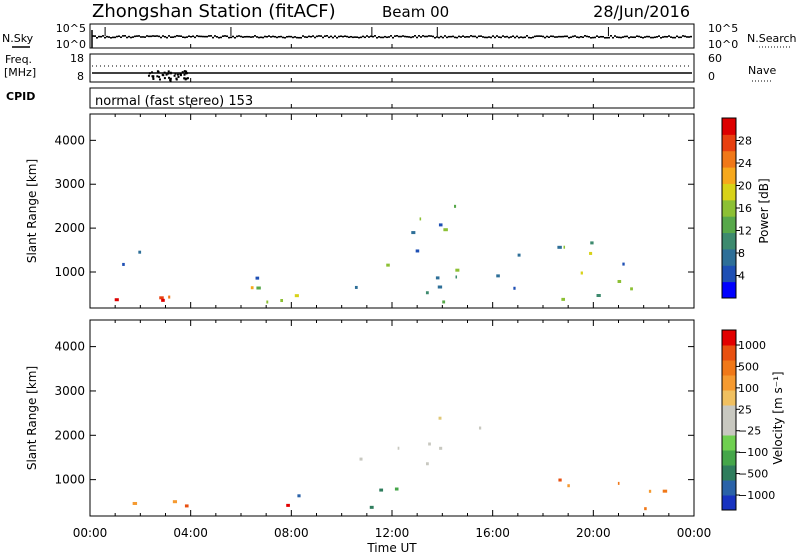  I want to click on nsky-tick-low: 10^0, so click(71, 44).